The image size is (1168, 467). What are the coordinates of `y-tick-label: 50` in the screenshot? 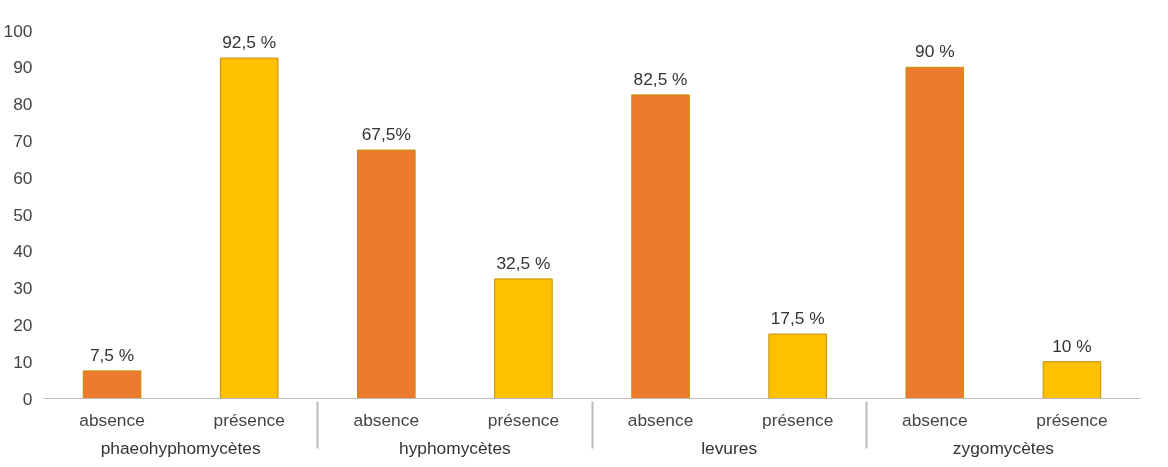 It's located at (23, 214).